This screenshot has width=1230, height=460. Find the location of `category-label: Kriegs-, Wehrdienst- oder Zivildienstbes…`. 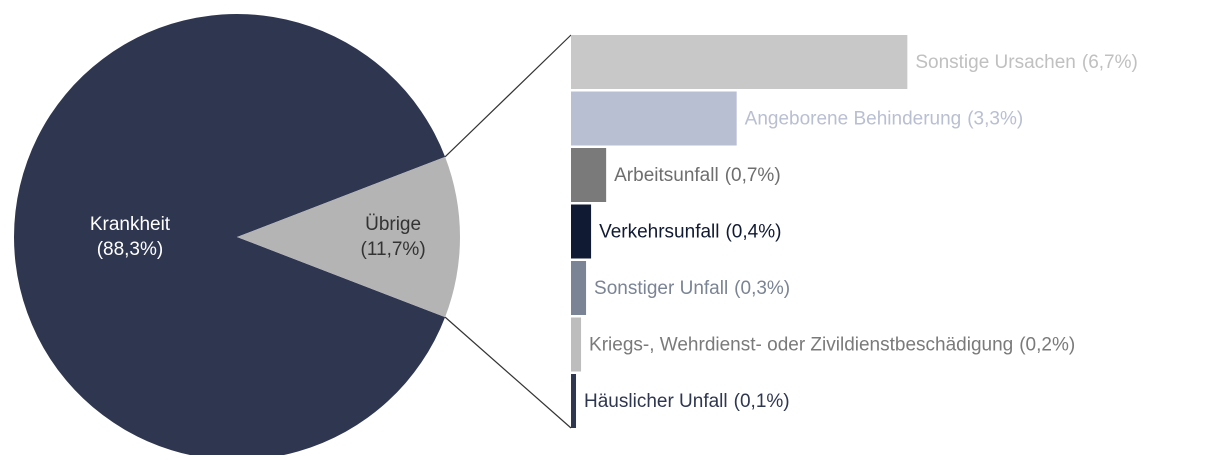

category-label: Kriegs-, Wehrdienst- oder Zivildienstbes… is located at coordinates (801, 345).